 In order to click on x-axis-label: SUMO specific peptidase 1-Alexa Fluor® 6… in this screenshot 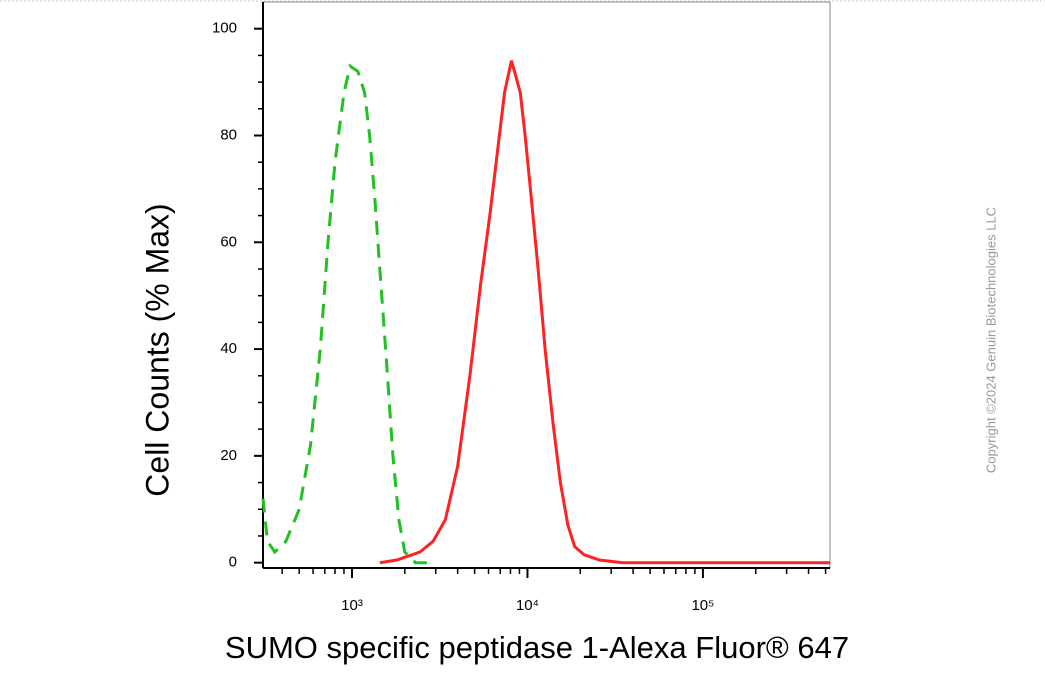, I will do `click(537, 647)`.